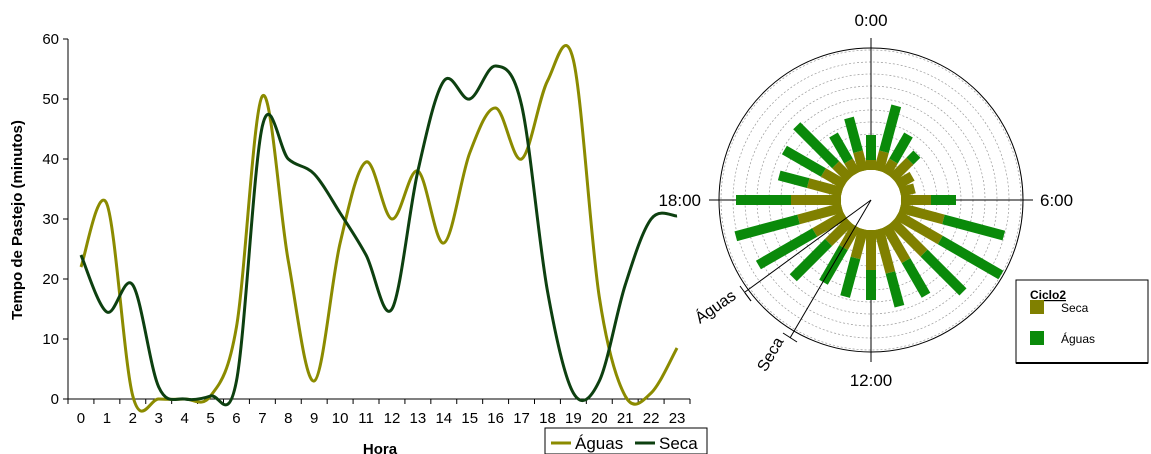 The height and width of the screenshot is (454, 1151). I want to click on x-tick-label: 6, so click(236, 418).